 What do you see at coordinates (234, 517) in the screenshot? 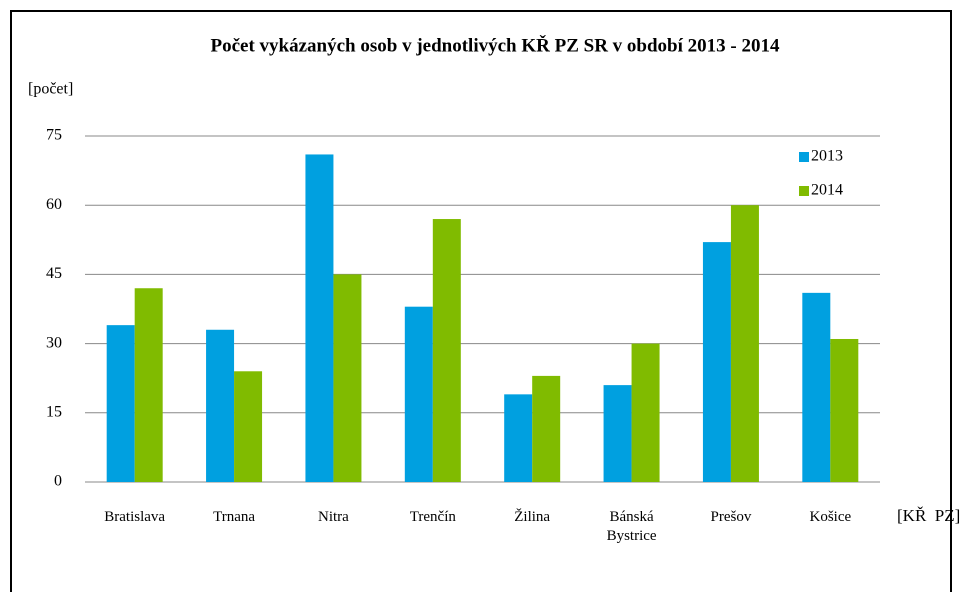
I see `x-tick-label: Trnana` at bounding box center [234, 517].